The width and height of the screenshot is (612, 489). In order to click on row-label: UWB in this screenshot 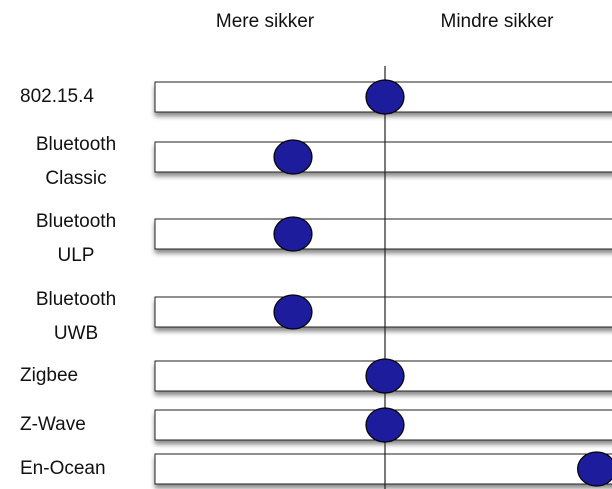, I will do `click(76, 333)`.